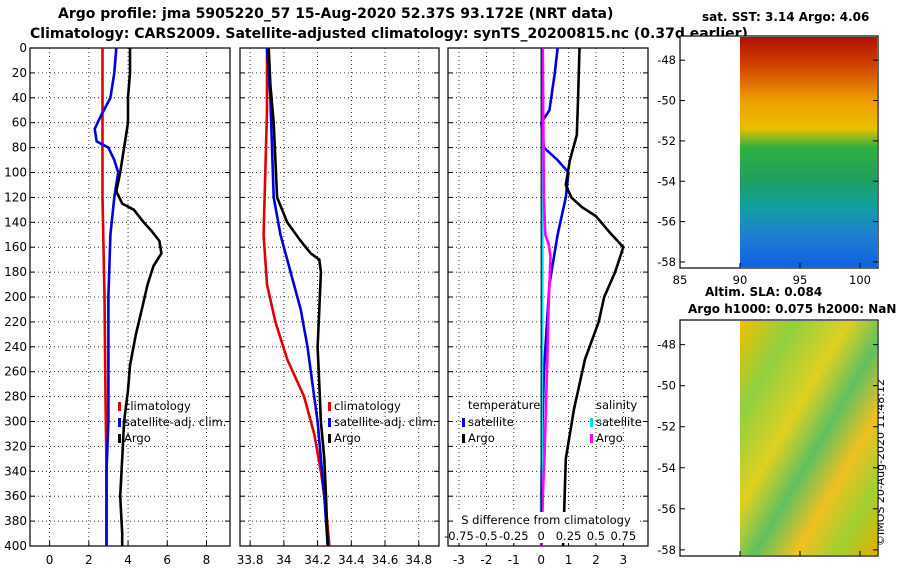  What do you see at coordinates (459, 536) in the screenshot?
I see `secondary-tick-label: -0.75` at bounding box center [459, 536].